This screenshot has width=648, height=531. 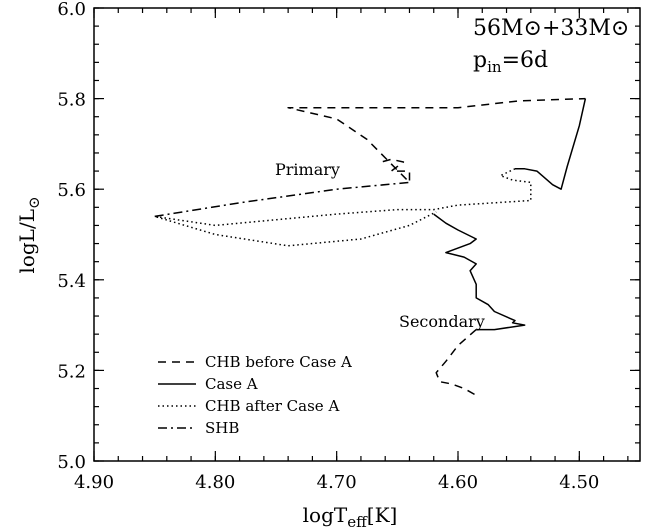 What do you see at coordinates (215, 482) in the screenshot?
I see `x-tick-label: 4.80` at bounding box center [215, 482].